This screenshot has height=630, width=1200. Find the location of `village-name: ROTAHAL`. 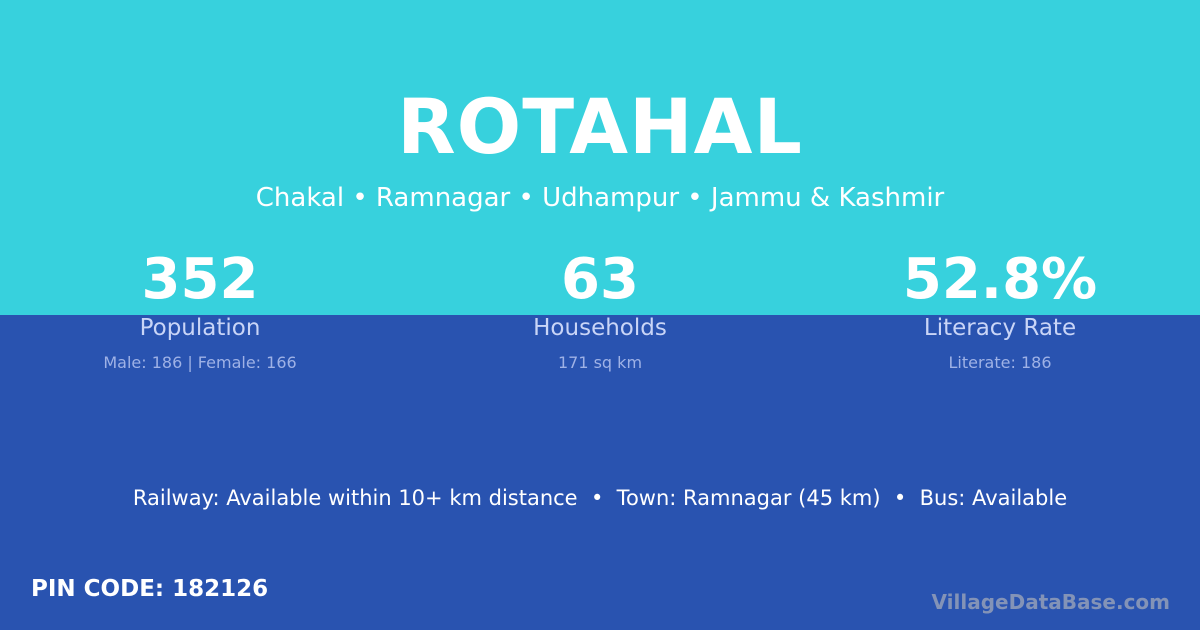

village-name: ROTAHAL is located at coordinates (600, 126).